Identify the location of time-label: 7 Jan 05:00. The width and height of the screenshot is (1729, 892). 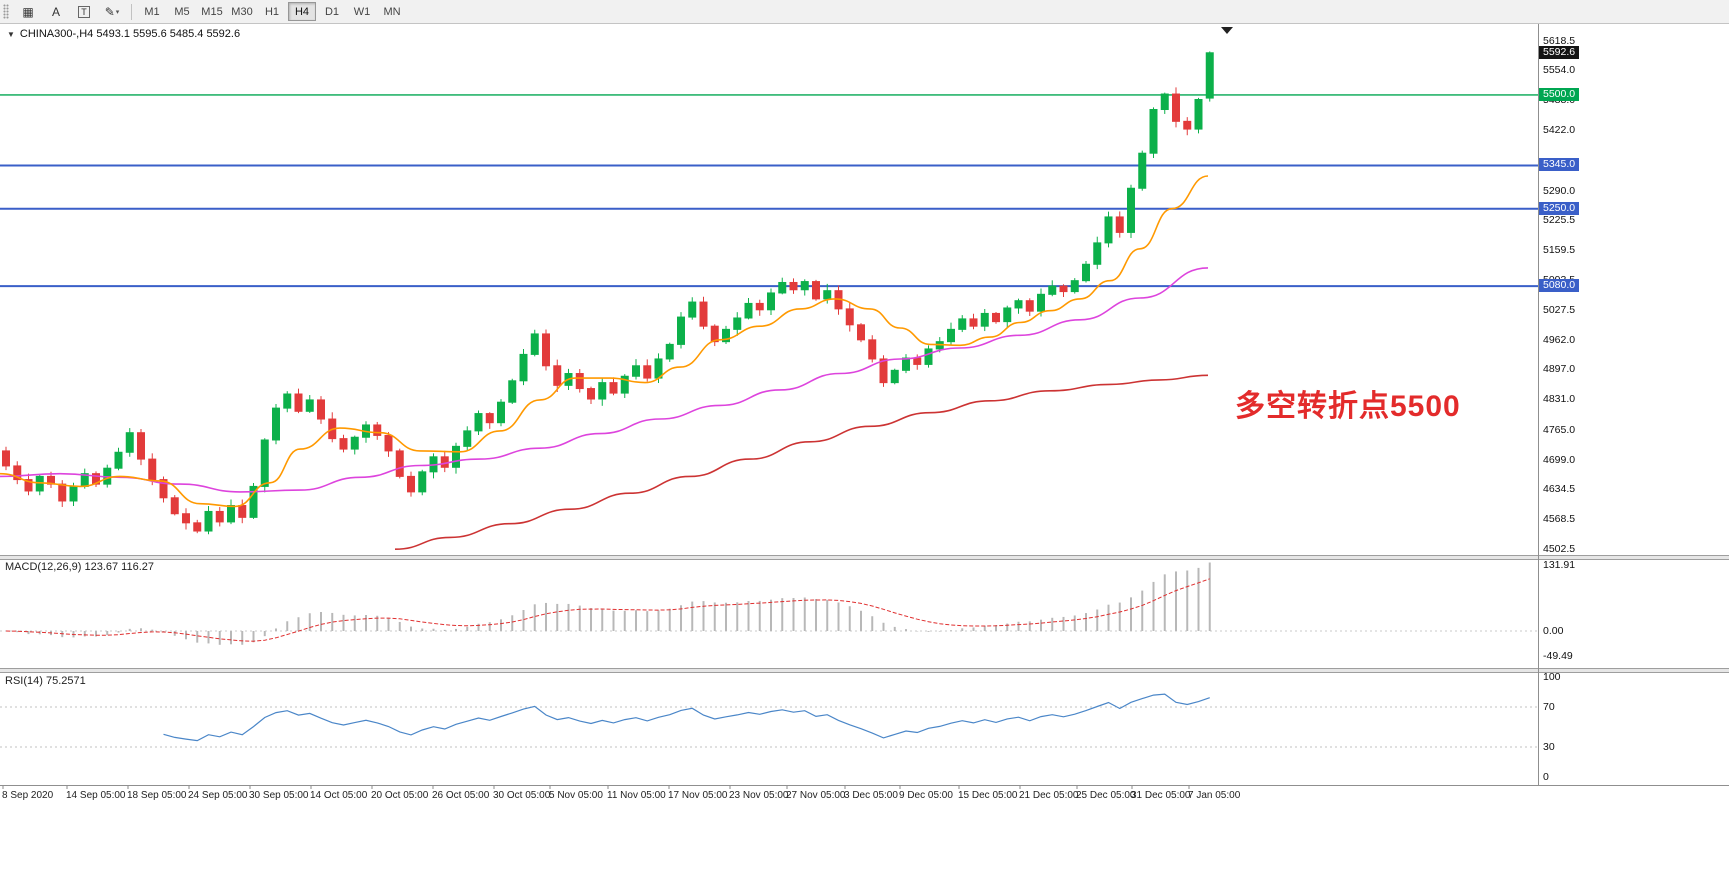
(1214, 795).